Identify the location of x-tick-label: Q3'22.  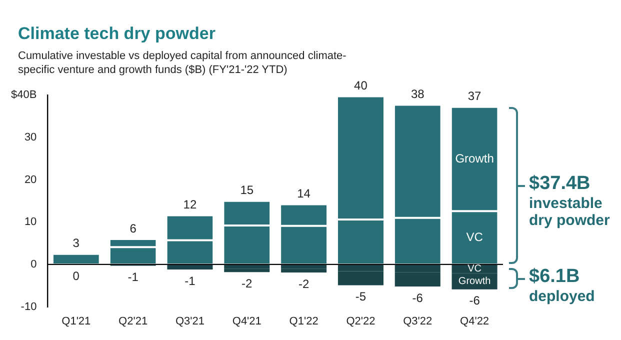
(417, 321).